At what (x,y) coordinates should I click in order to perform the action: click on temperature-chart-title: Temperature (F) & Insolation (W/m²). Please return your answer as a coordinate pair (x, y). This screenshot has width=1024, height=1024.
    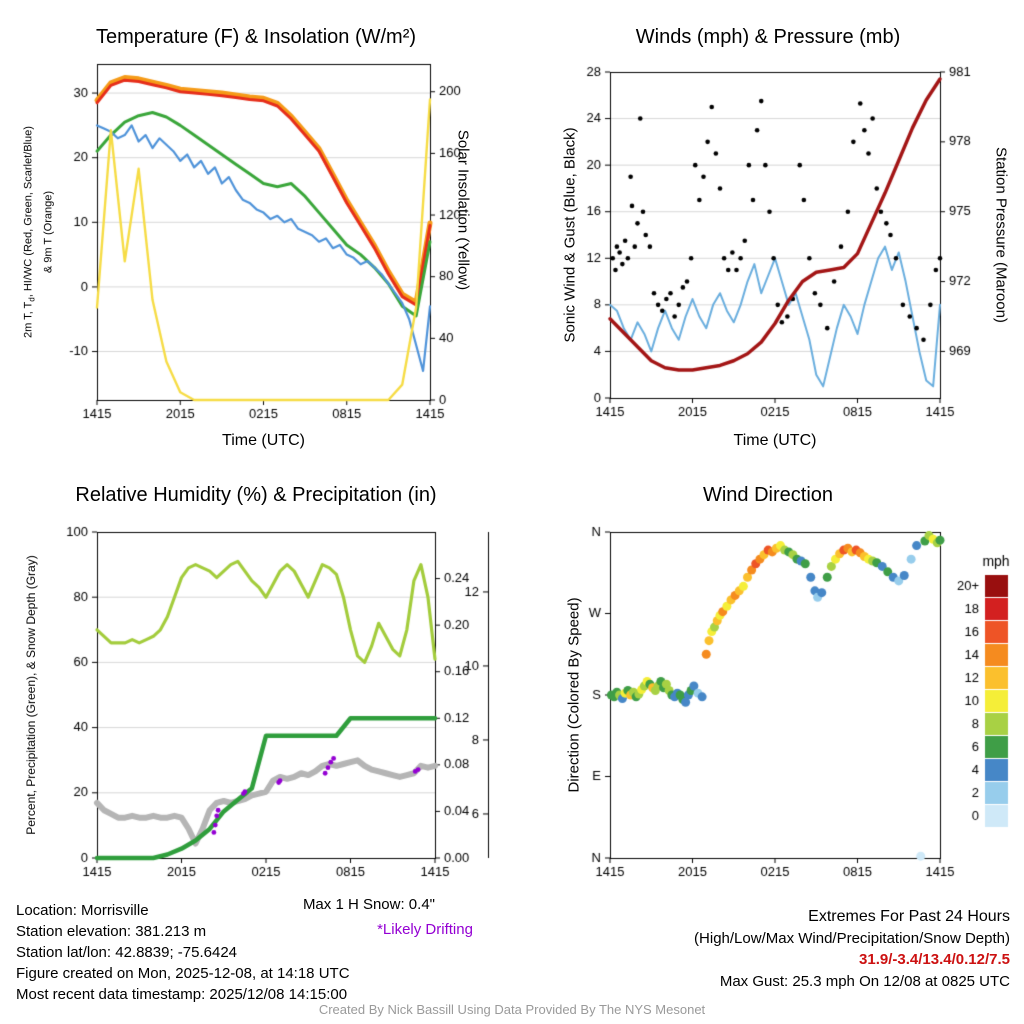
    Looking at the image, I should click on (256, 37).